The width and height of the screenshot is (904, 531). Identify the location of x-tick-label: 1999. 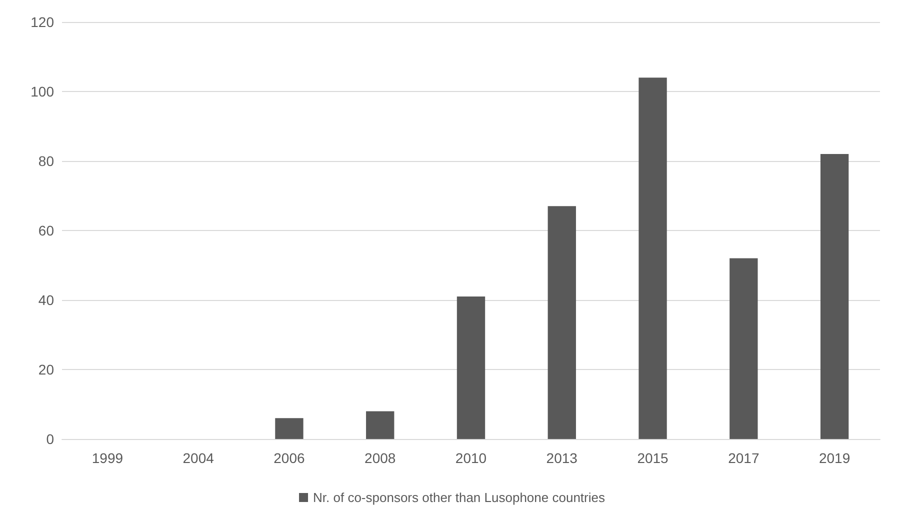
(108, 458).